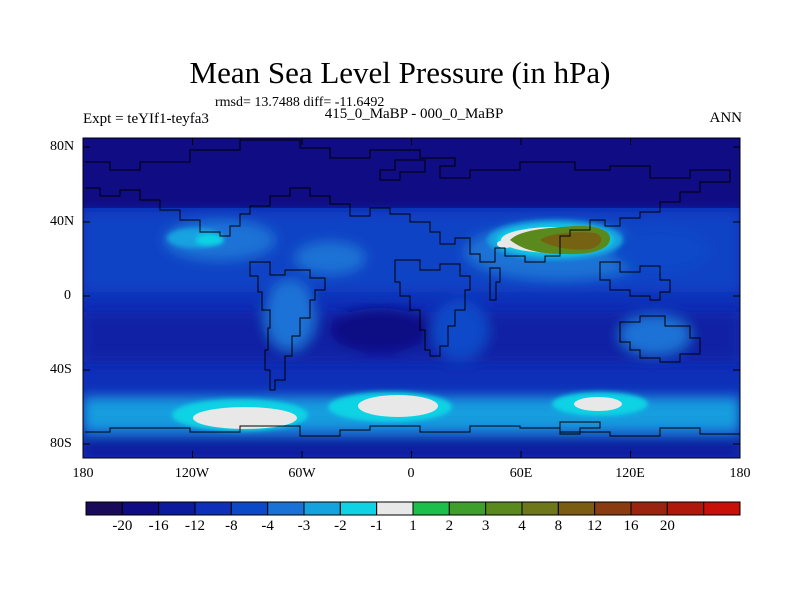  What do you see at coordinates (667, 526) in the screenshot?
I see `colorbar-label: 20` at bounding box center [667, 526].